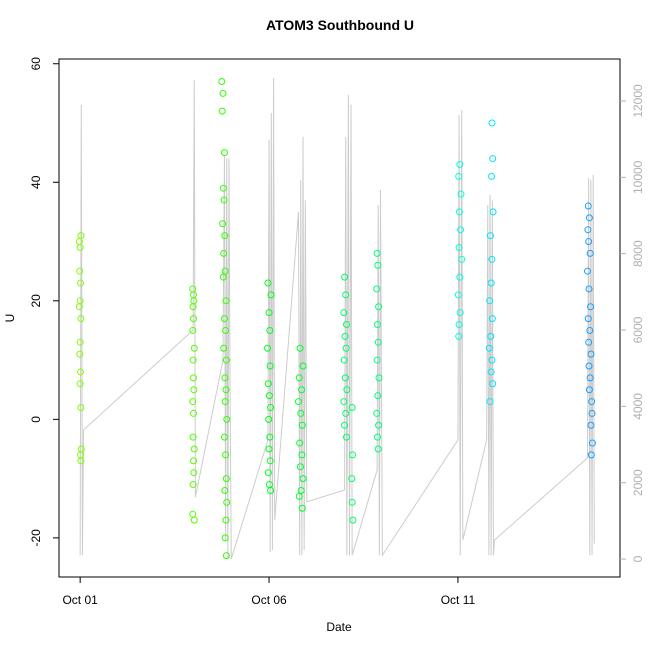 This screenshot has height=650, width=650. What do you see at coordinates (638, 177) in the screenshot?
I see `y2-tick-label: 10000` at bounding box center [638, 177].